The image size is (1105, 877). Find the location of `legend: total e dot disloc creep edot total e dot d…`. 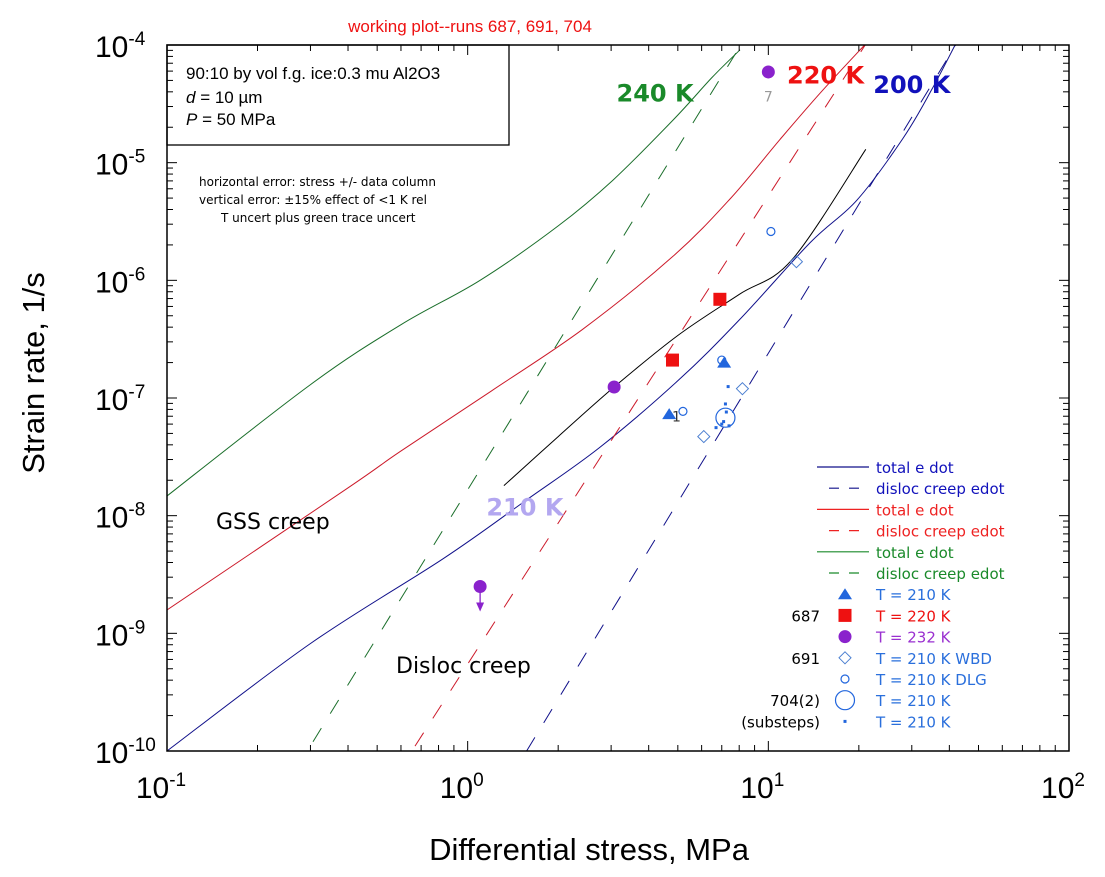

legend: total e dot disloc creep edot total e dot d… is located at coordinates (872, 595).